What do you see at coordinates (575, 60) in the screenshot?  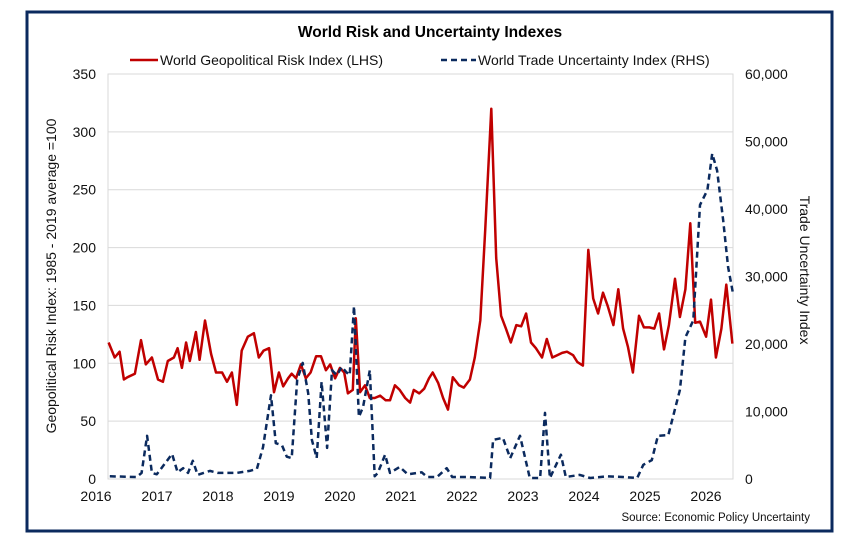 I see `legend-item-tui: World Trade Uncertainty Index (RHS)` at bounding box center [575, 60].